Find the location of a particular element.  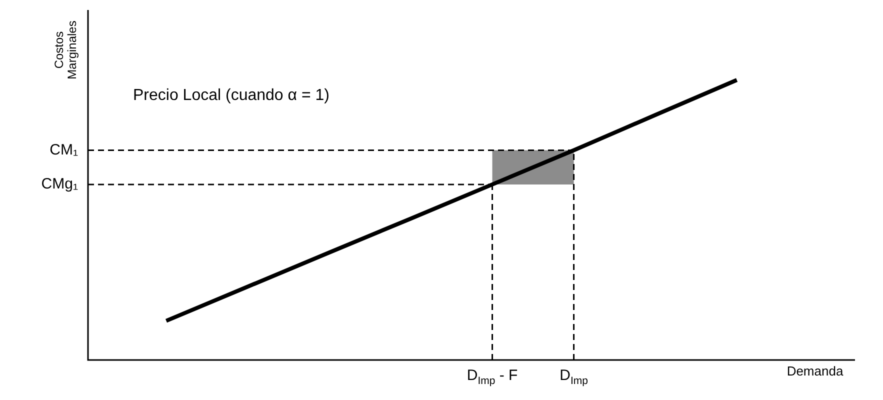

x-axis-title: Demanda is located at coordinates (815, 371).